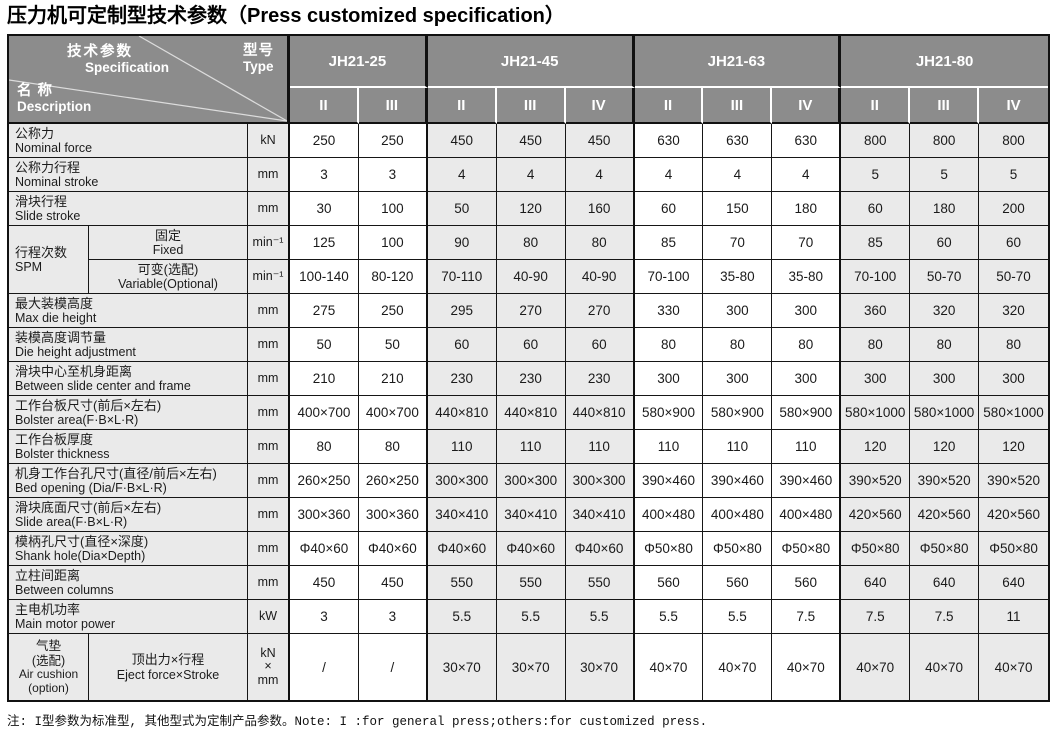 The height and width of the screenshot is (730, 1058). What do you see at coordinates (324, 515) in the screenshot?
I see `value-cell: 300×360` at bounding box center [324, 515].